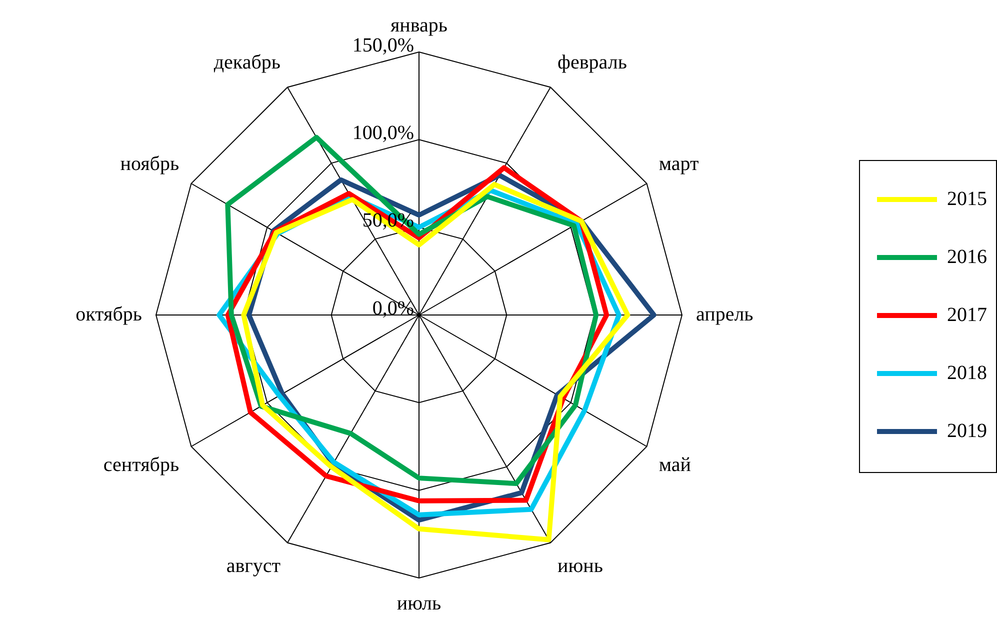 The width and height of the screenshot is (997, 619). What do you see at coordinates (383, 133) in the screenshot?
I see `y-tick-label: 100,0%` at bounding box center [383, 133].